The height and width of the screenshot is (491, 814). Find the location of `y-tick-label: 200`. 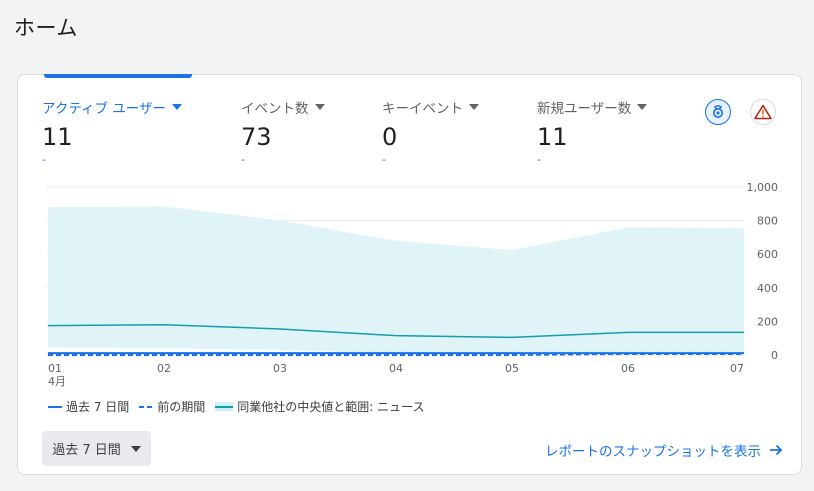

y-tick-label: 200 is located at coordinates (767, 321).